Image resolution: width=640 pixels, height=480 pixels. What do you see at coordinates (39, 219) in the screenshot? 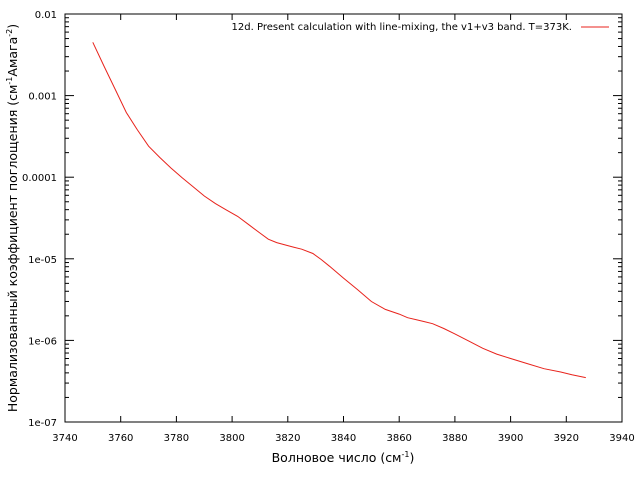
I see `y-tick-labels: 0.01 0.001 0.0001 1e-05 1e-06 1e-07` at bounding box center [39, 219].